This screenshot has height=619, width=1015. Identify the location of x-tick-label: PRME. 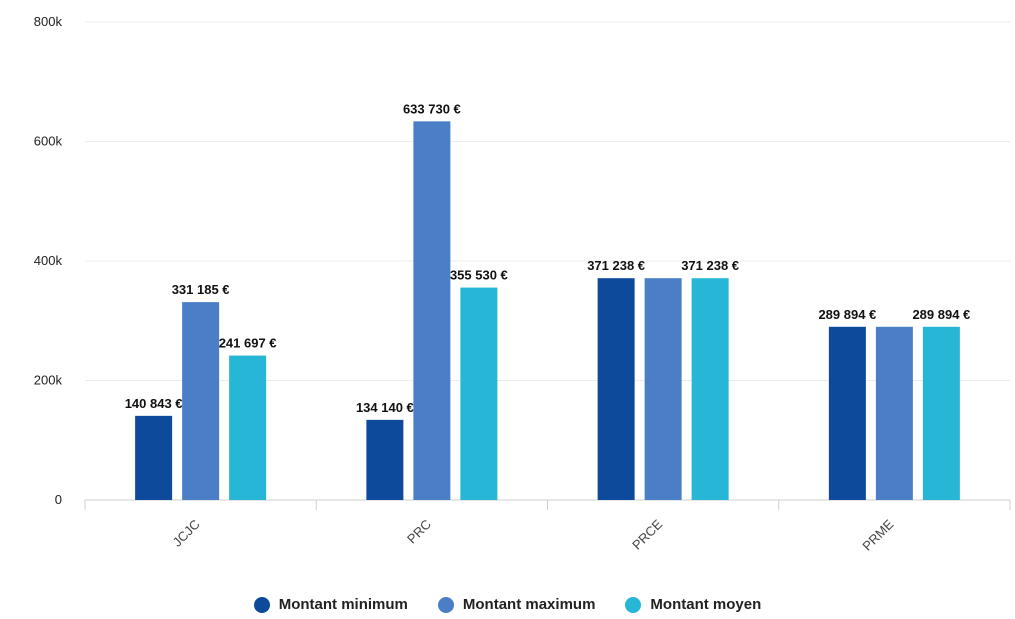
(877, 534).